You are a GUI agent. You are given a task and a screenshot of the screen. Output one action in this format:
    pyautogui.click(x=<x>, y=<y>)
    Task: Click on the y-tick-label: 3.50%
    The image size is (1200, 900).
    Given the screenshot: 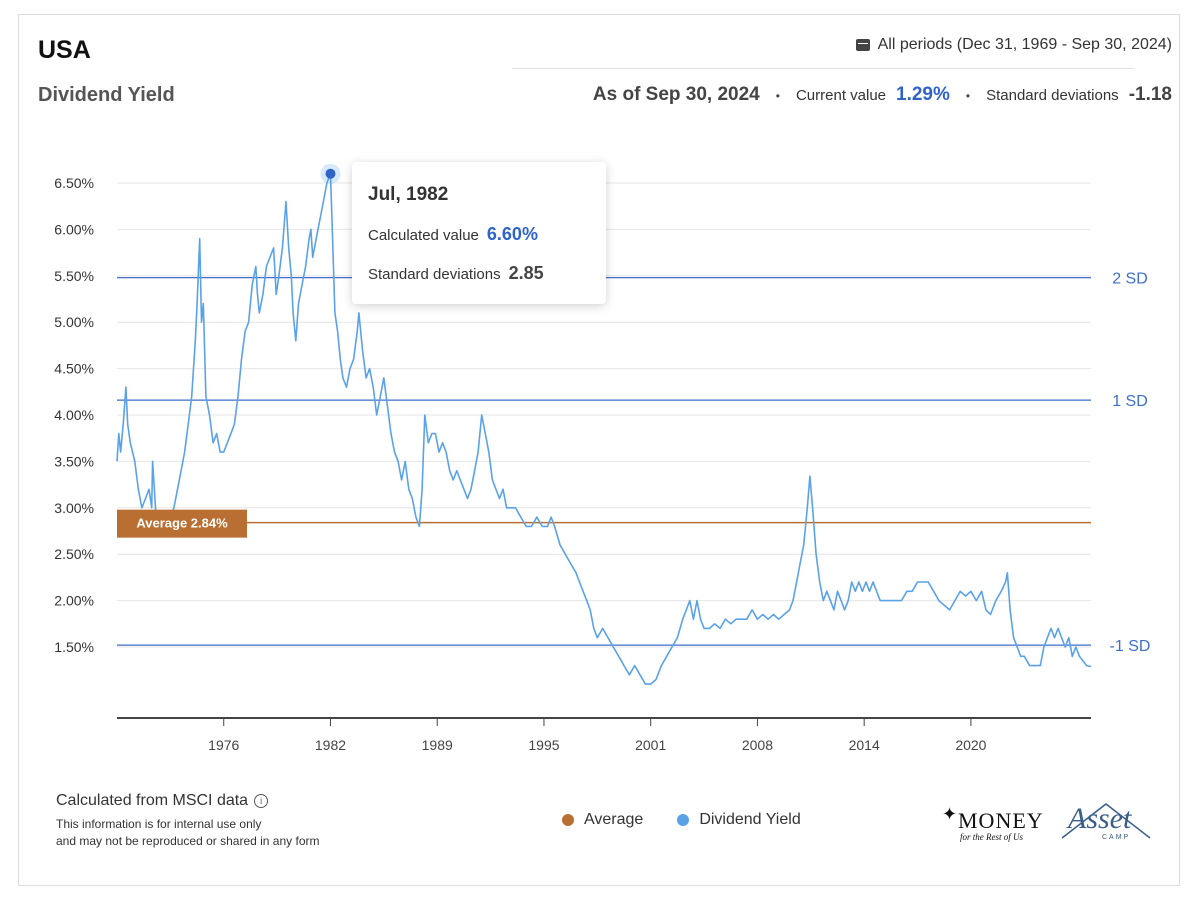 What is the action you would take?
    pyautogui.click(x=74, y=461)
    